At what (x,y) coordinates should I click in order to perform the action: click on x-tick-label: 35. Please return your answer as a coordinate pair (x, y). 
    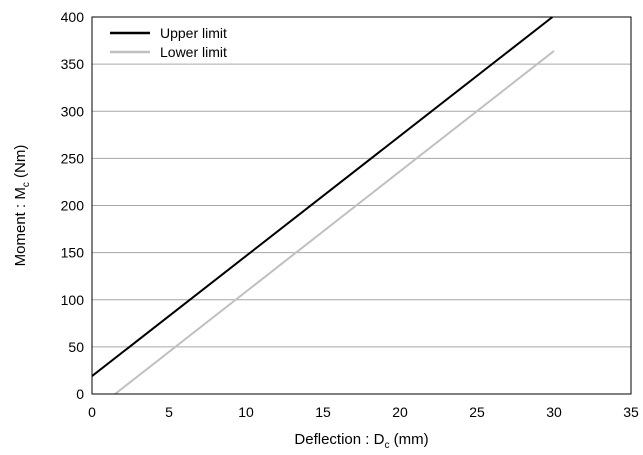
    Looking at the image, I should click on (631, 412).